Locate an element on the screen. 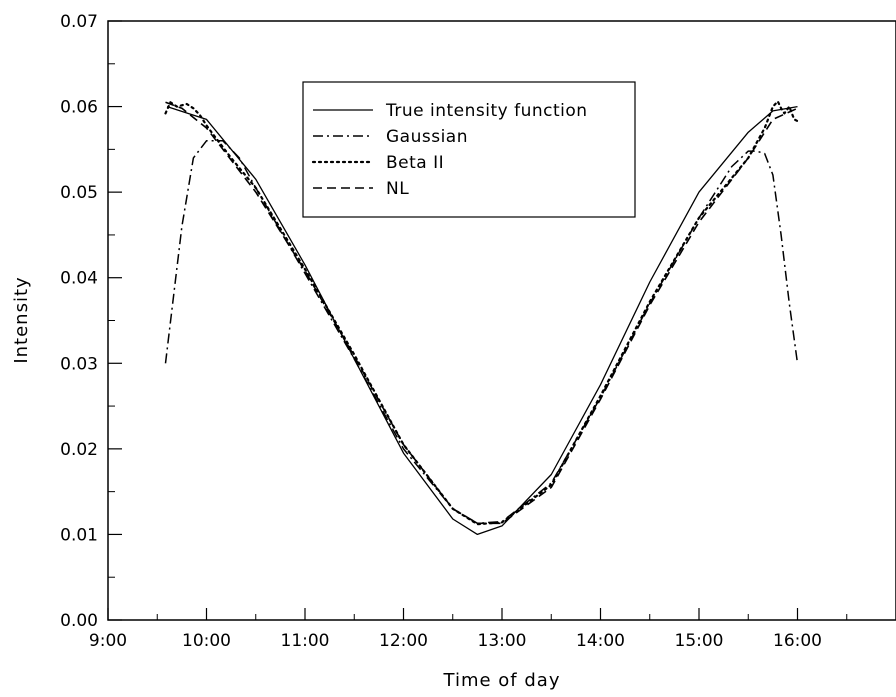 The image size is (896, 697). x-tick-label: 9:00 is located at coordinates (108, 641).